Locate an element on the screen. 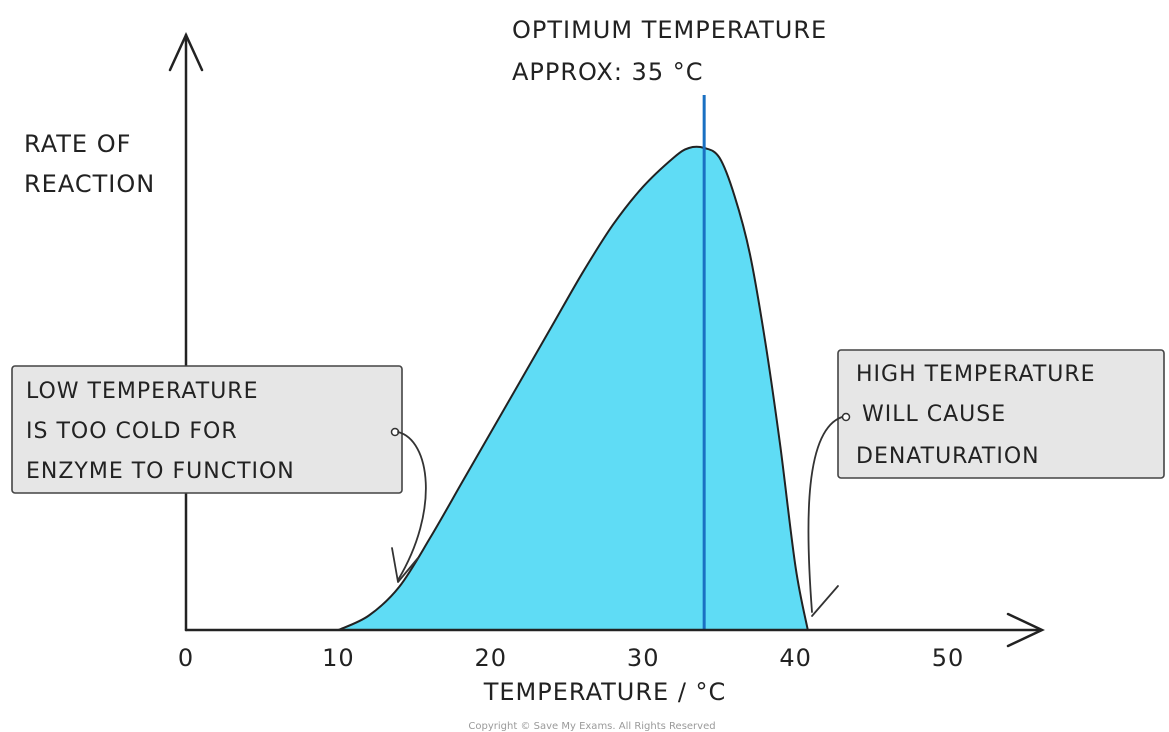 This screenshot has height=732, width=1169. low-callout-arrowhead is located at coordinates (405, 565).